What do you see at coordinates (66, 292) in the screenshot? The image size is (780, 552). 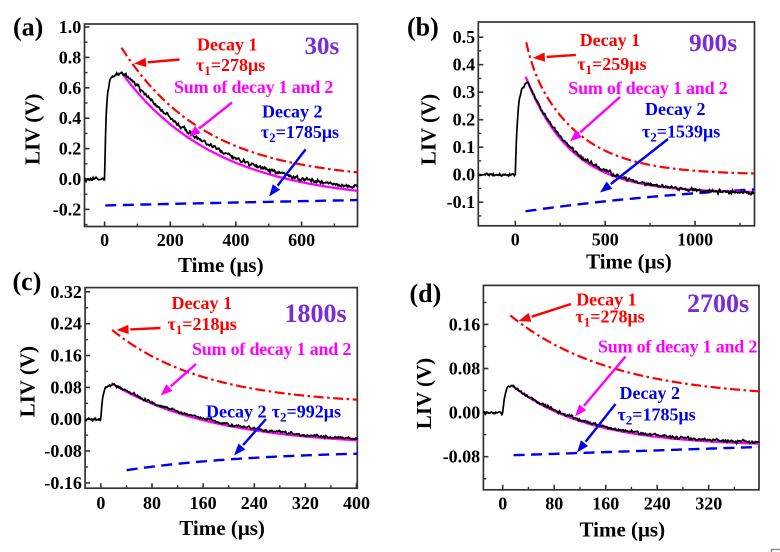 I see `svg-text: 0.32` at bounding box center [66, 292].